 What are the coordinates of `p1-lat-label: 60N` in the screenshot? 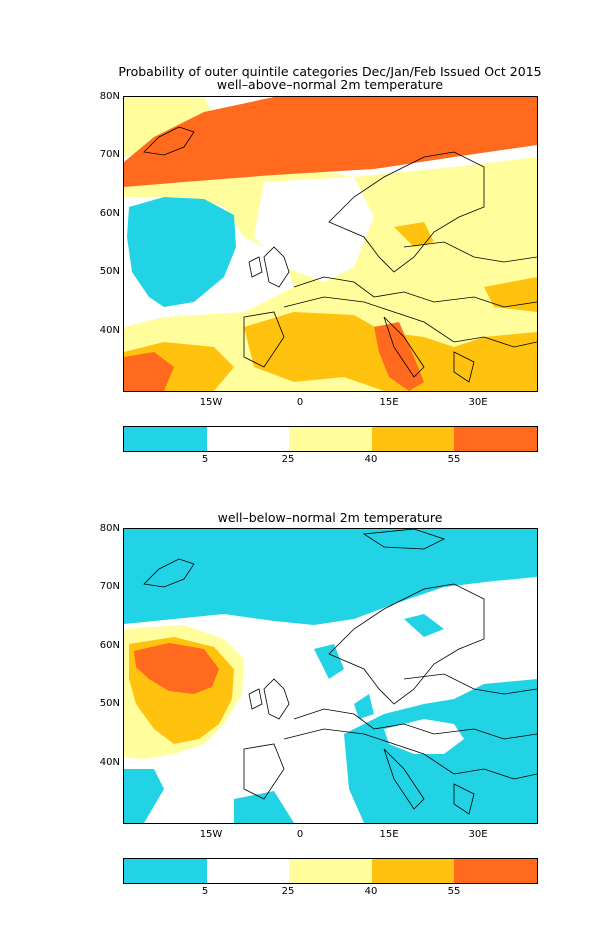 It's located at (109, 213).